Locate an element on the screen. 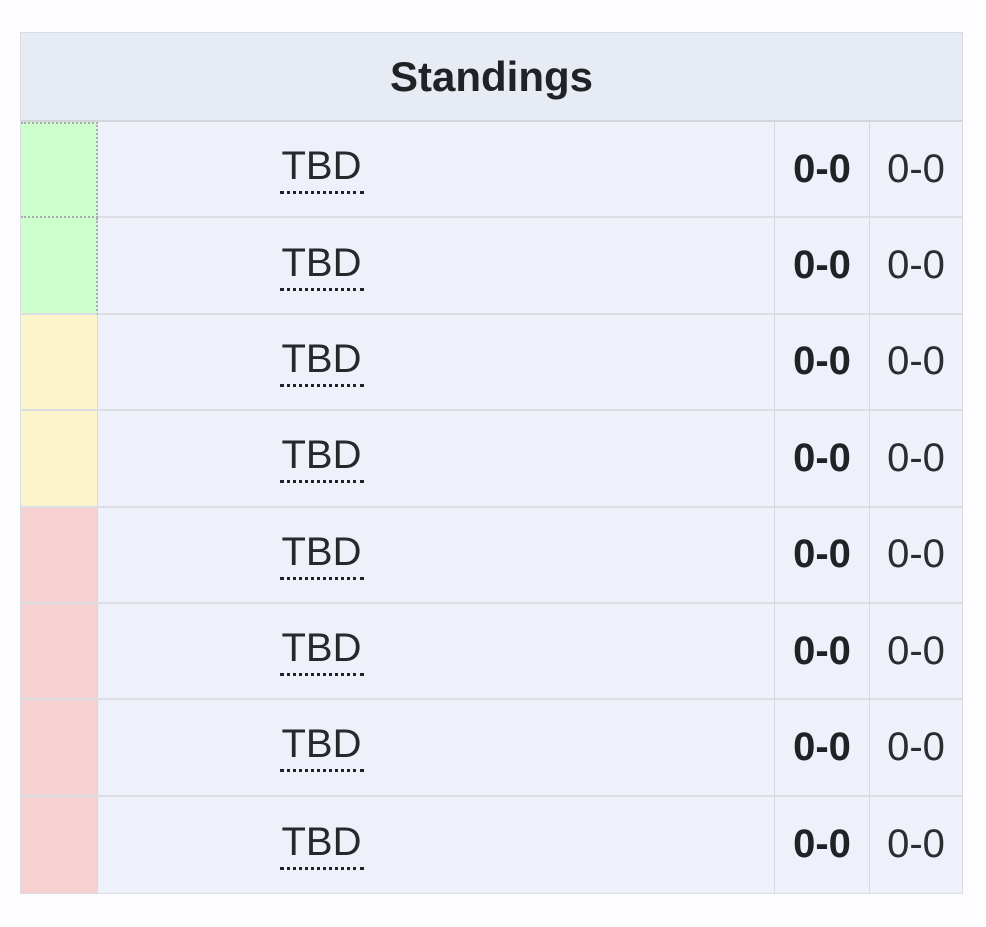 The width and height of the screenshot is (986, 927). standings-header: Standings is located at coordinates (491, 77).